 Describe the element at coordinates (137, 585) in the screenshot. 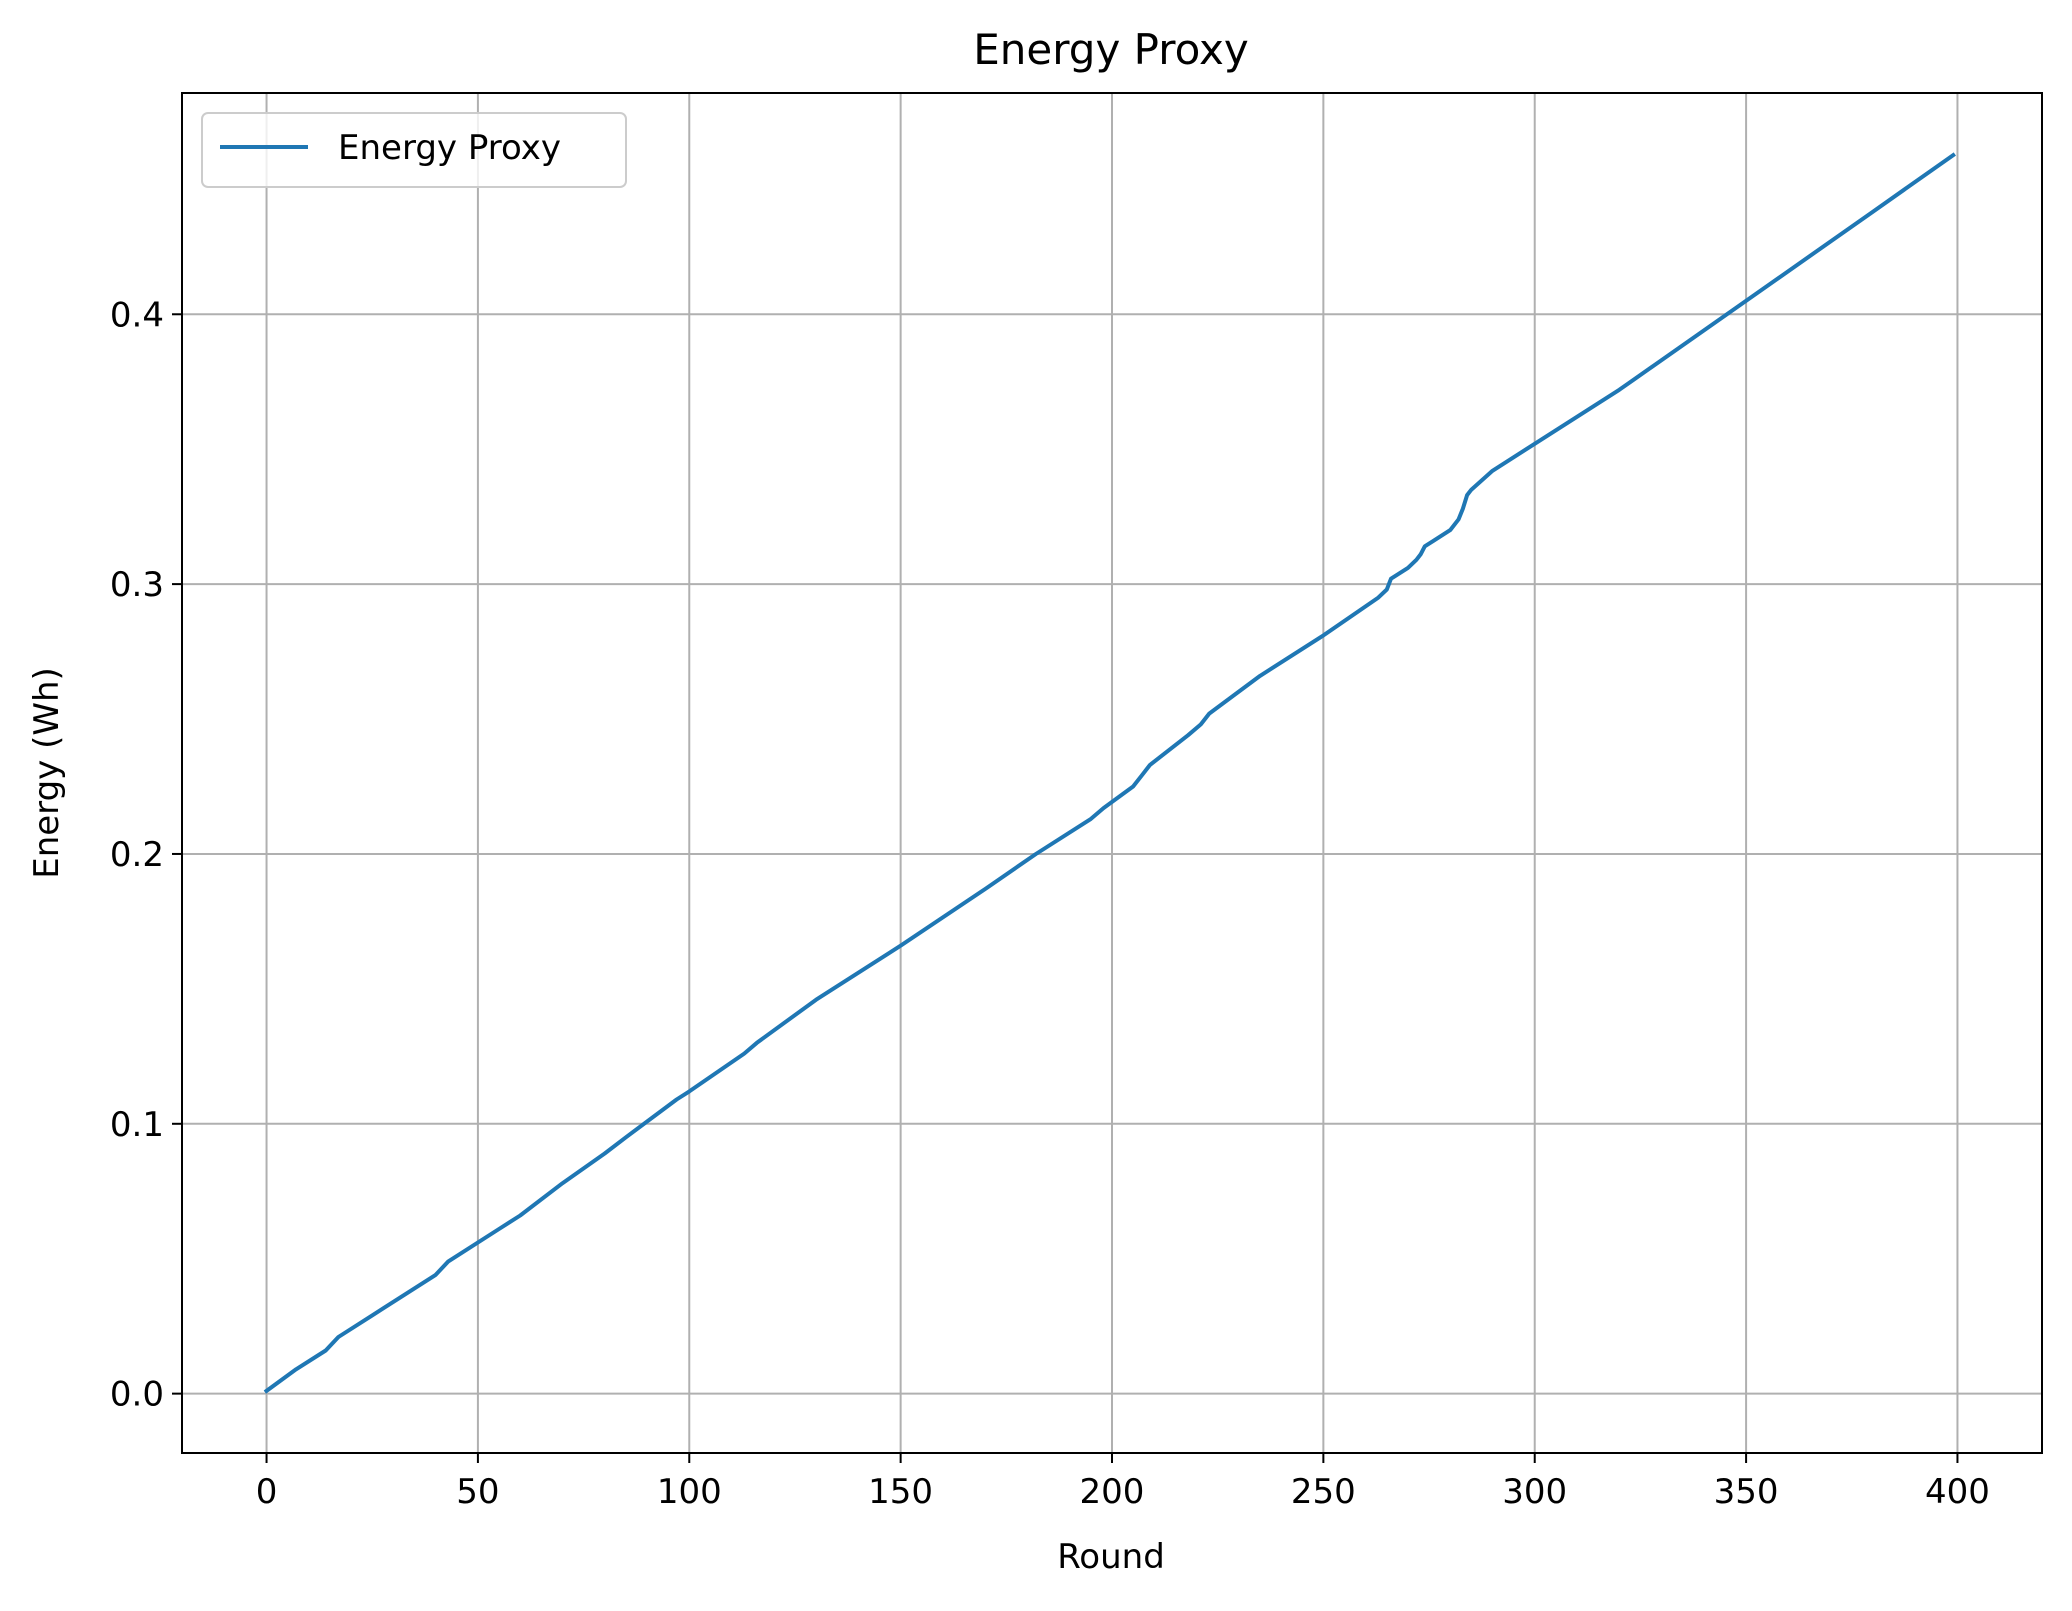

I see `y-tick-label: 0.3` at that location.